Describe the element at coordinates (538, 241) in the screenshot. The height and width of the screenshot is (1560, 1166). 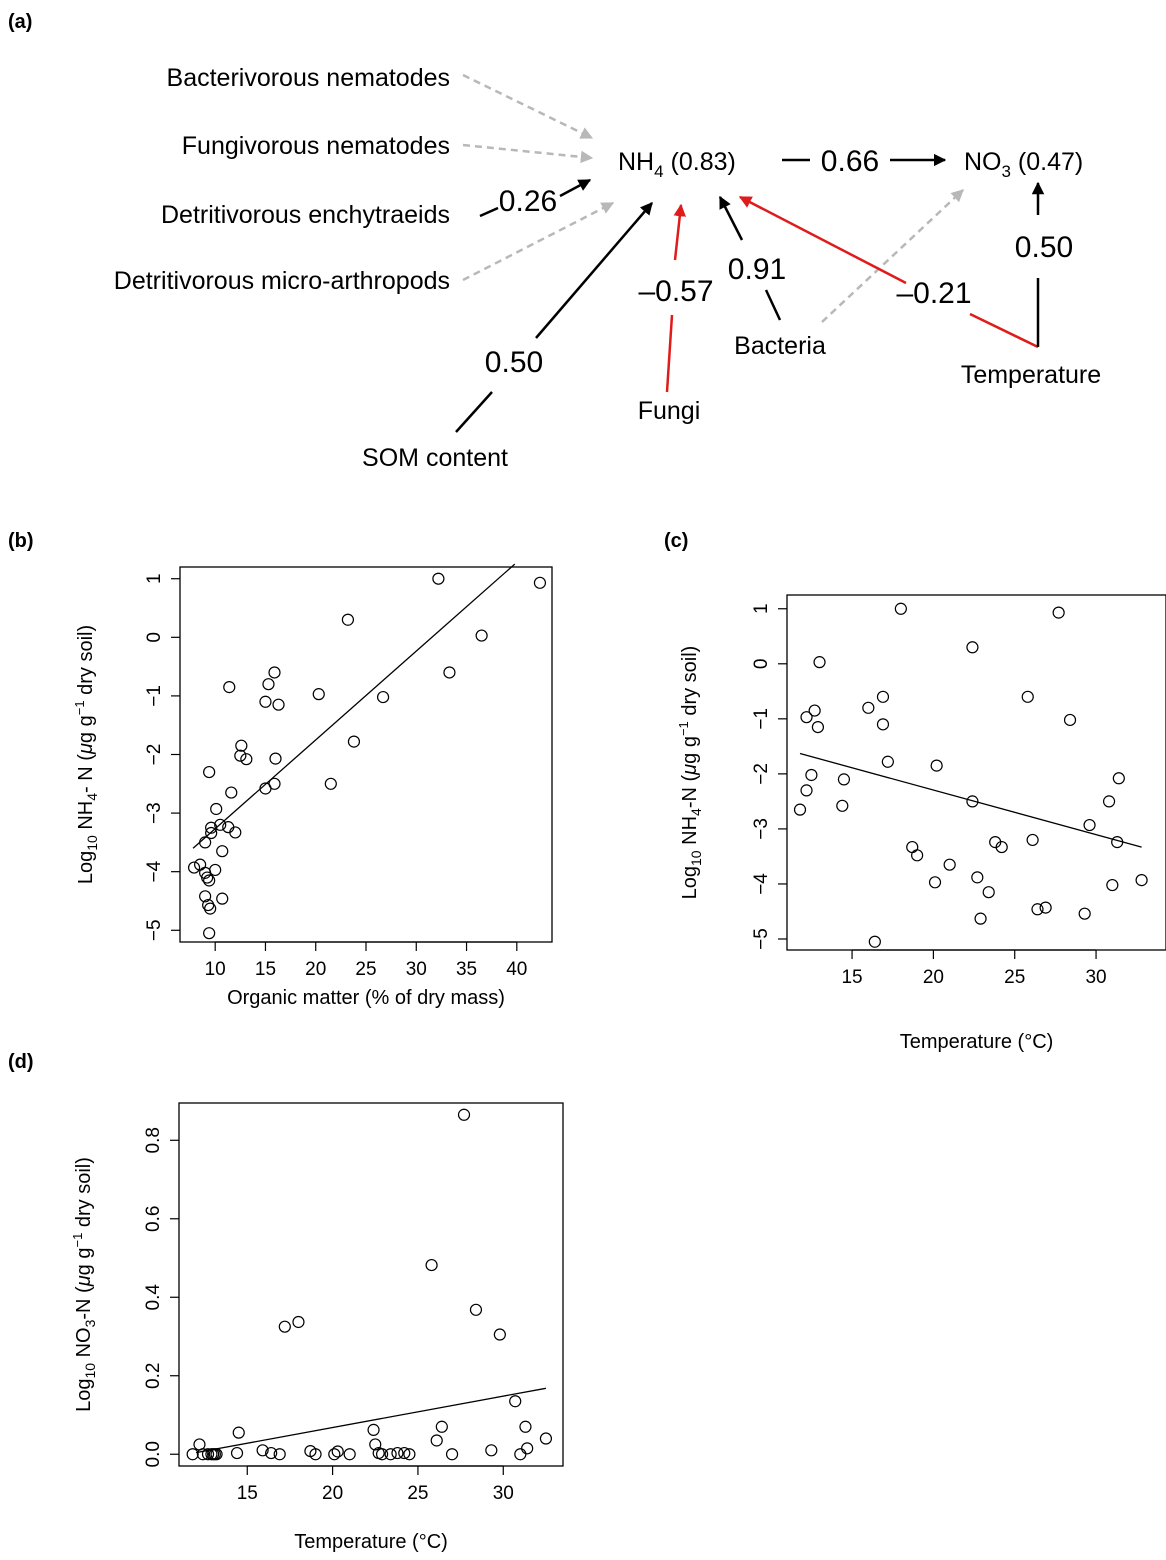
I see `arrow-microarthropods-nh4` at that location.